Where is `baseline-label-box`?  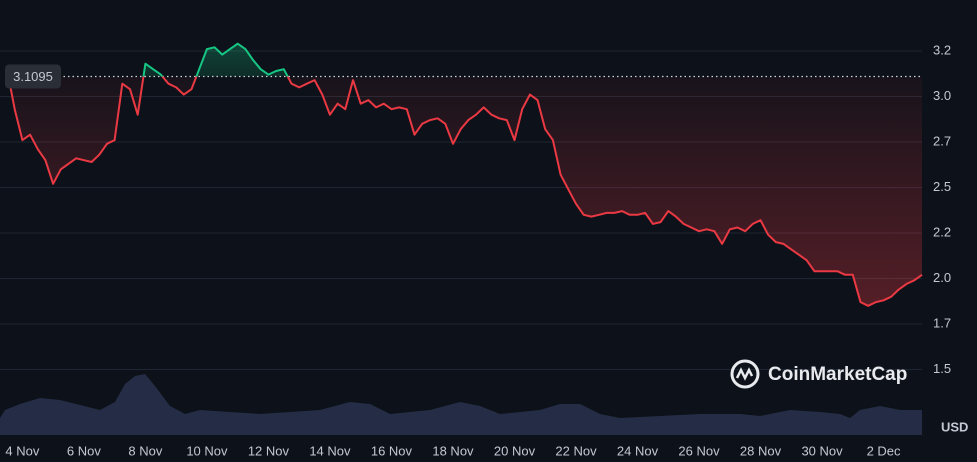
baseline-label-box is located at coordinates (33, 76).